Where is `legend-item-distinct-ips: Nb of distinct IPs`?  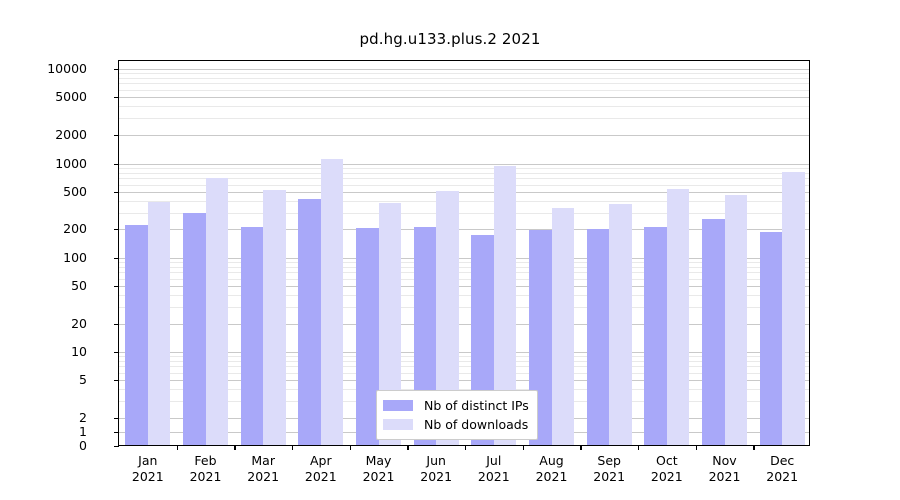
legend-item-distinct-ips: Nb of distinct IPs is located at coordinates (456, 405).